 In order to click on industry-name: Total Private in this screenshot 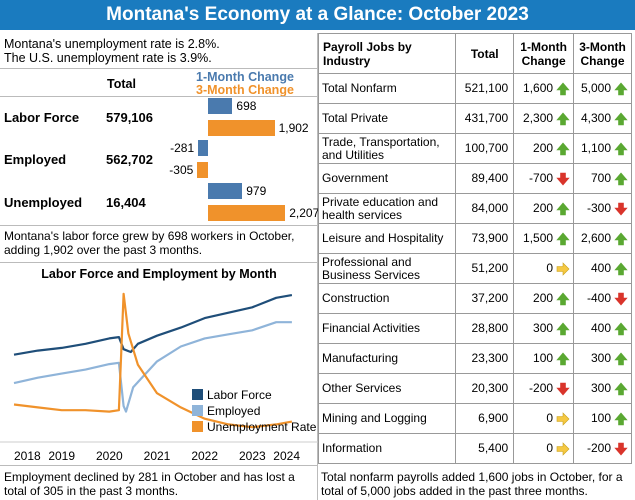, I will do `click(387, 118)`.